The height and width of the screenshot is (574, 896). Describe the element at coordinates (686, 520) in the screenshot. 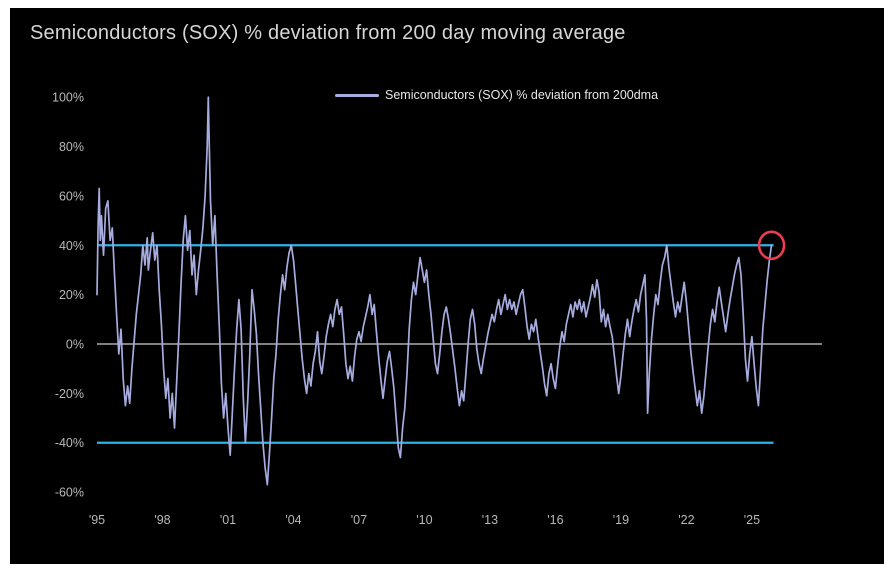

I see `x-tick-label: '22` at that location.